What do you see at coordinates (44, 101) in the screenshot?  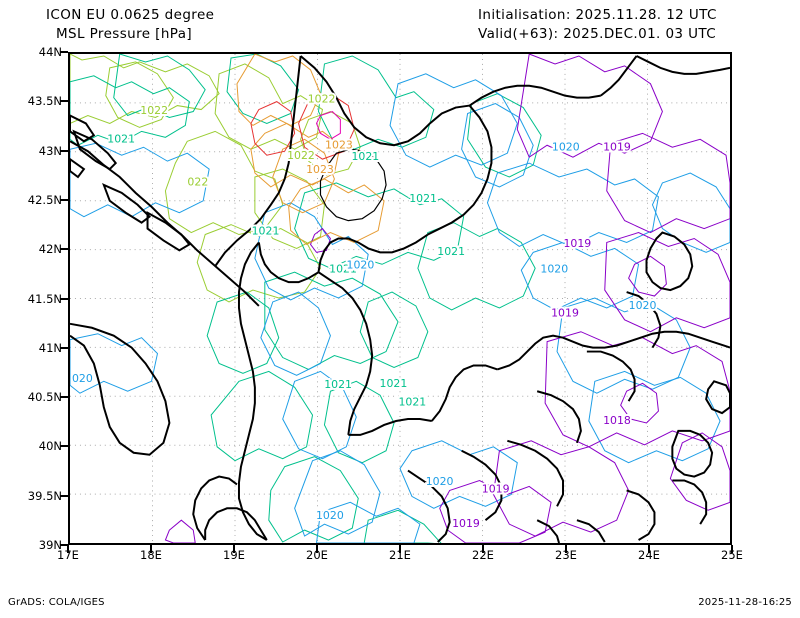 I see `y-axis-tick-label: 43.5N` at bounding box center [44, 101].